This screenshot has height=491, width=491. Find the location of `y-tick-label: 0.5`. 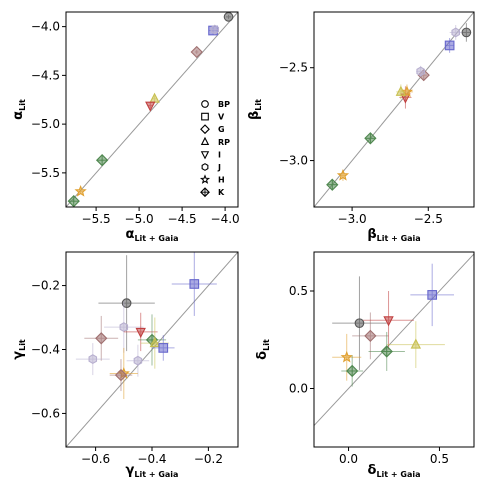

y-tick-label: 0.5 is located at coordinates (298, 291).